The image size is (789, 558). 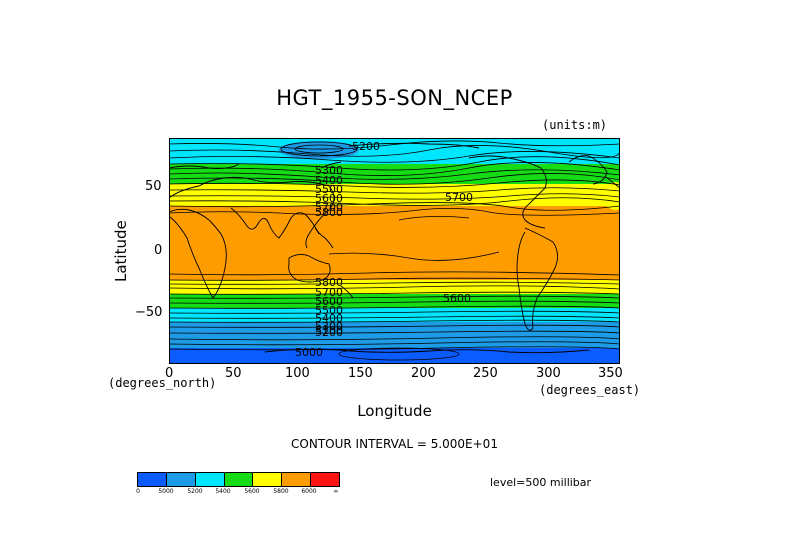 What do you see at coordinates (319, 150) in the screenshot?
I see `cell-5000-5200-north` at bounding box center [319, 150].